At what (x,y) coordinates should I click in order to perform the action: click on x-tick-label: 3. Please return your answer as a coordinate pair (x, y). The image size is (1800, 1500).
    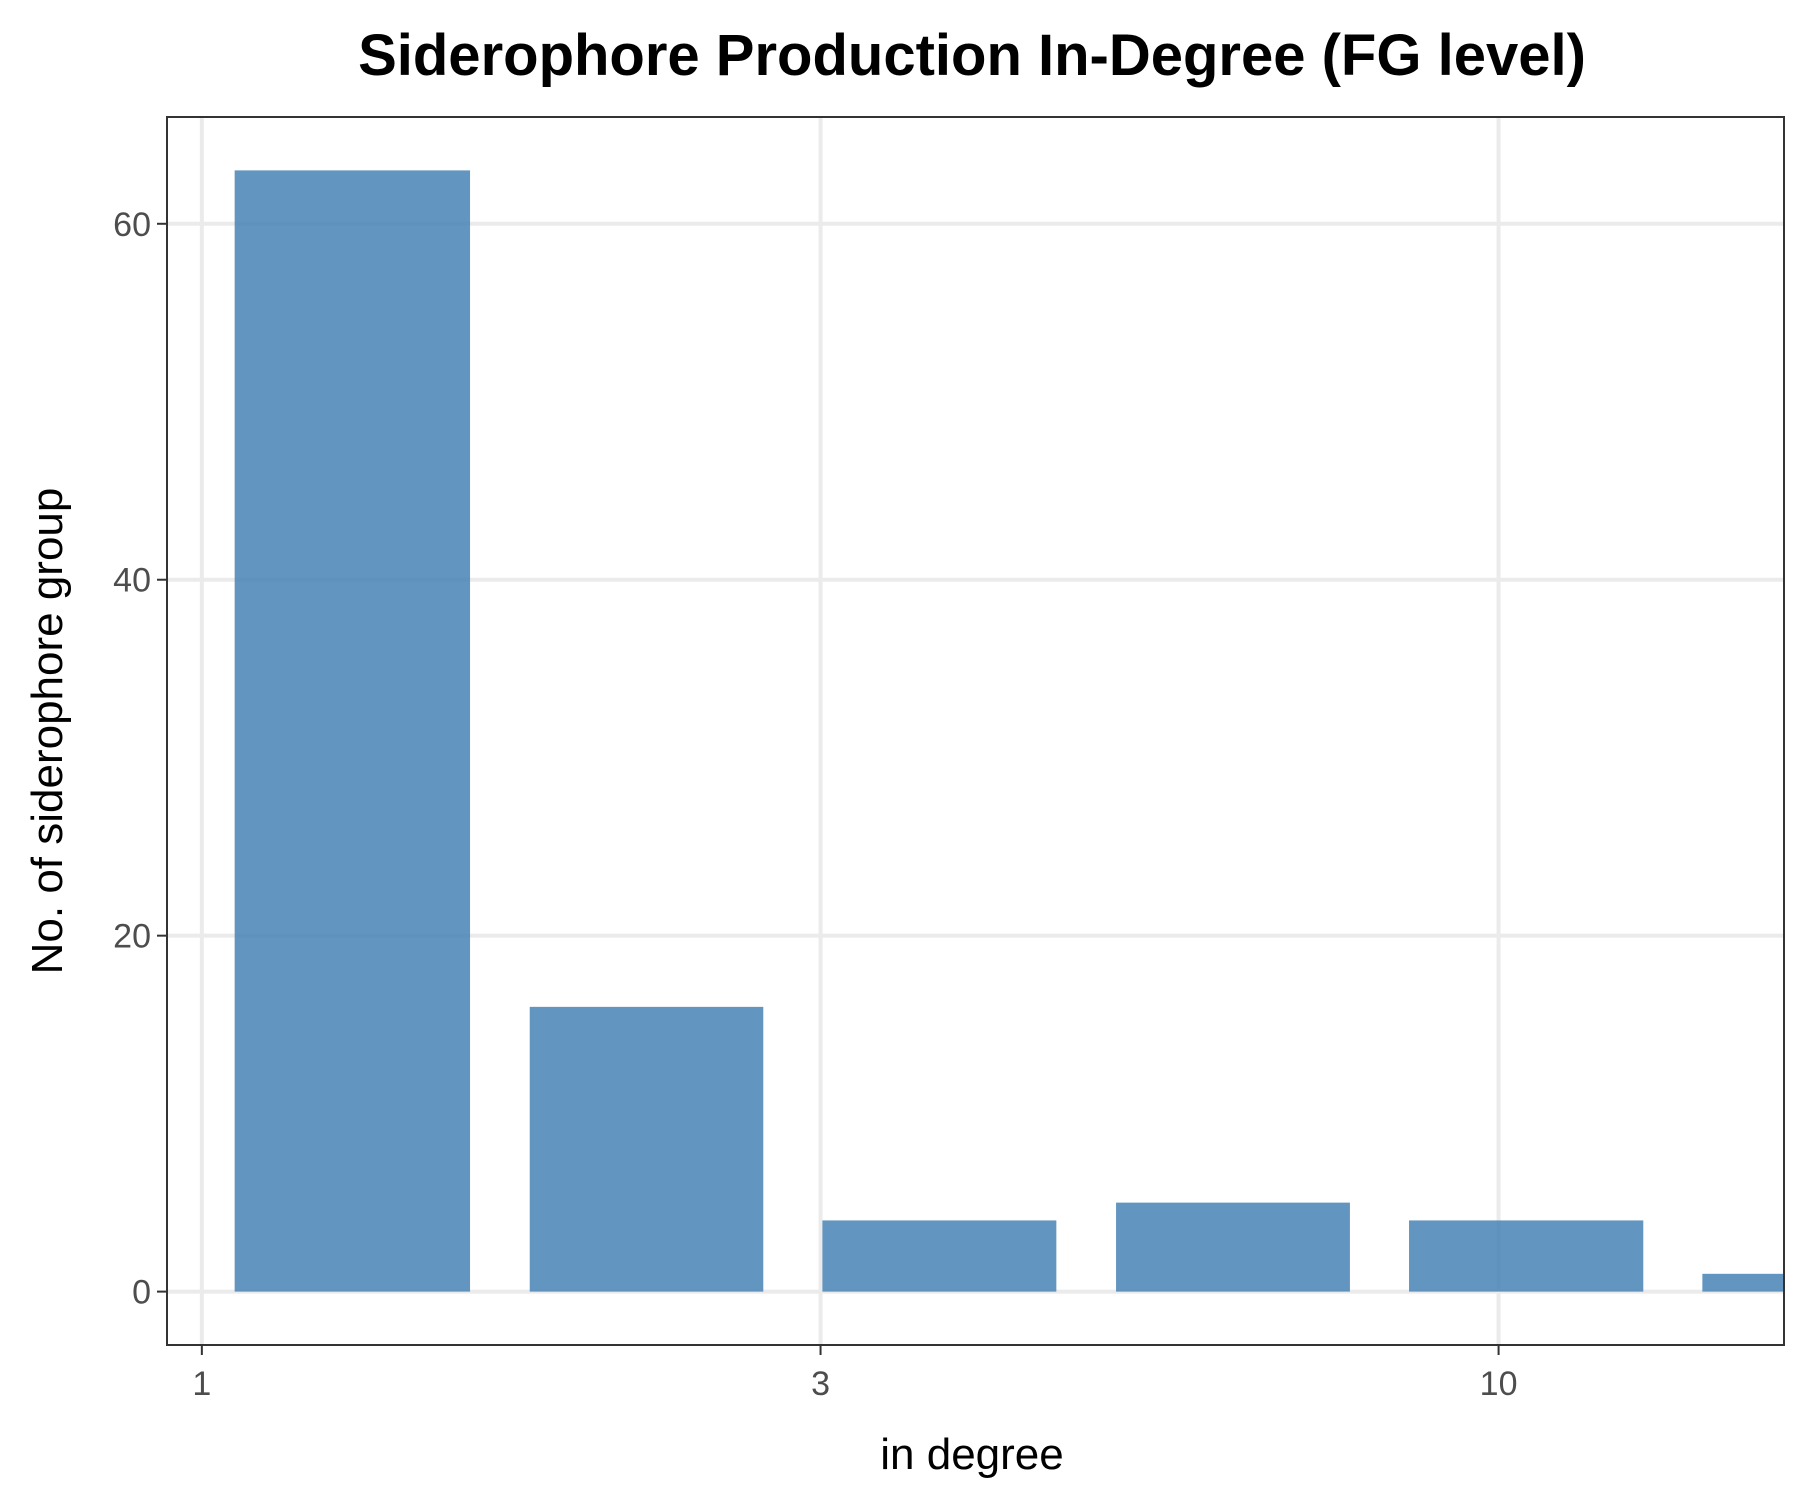
    Looking at the image, I should click on (820, 1384).